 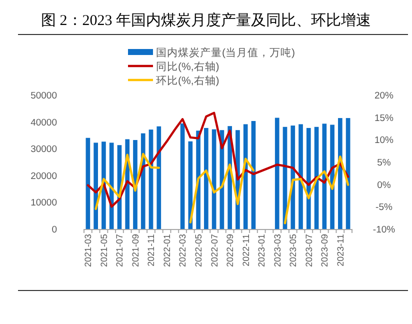 I want to click on x-tick-label: 2021-07, so click(x=119, y=251).